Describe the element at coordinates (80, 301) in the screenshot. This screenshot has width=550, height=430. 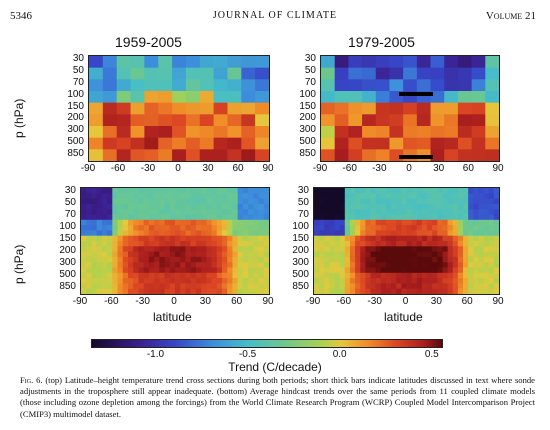
I see `latitude-tick-label: -90` at that location.